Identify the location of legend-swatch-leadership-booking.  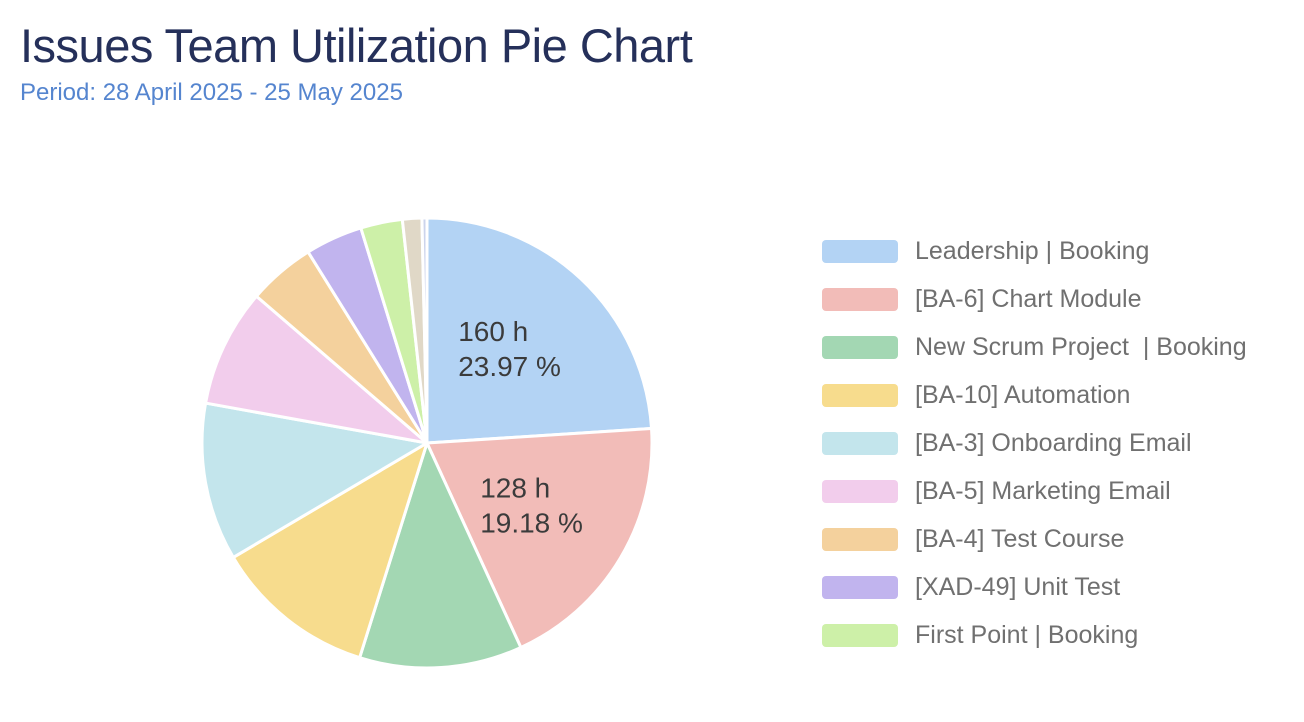
(860, 251).